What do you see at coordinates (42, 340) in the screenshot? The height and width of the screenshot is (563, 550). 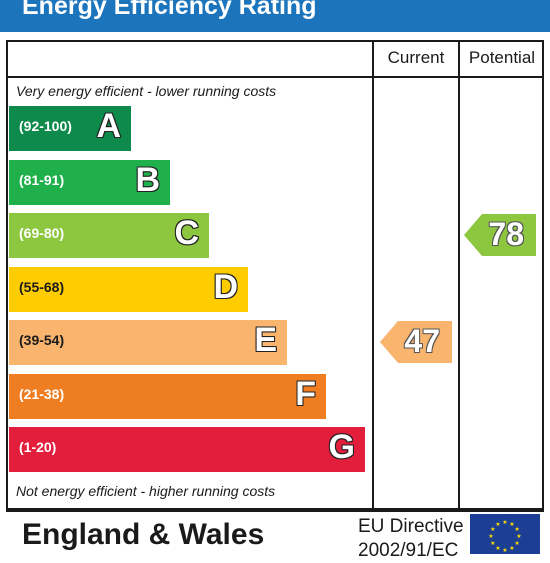 I see `band-range-label: (39-54)` at bounding box center [42, 340].